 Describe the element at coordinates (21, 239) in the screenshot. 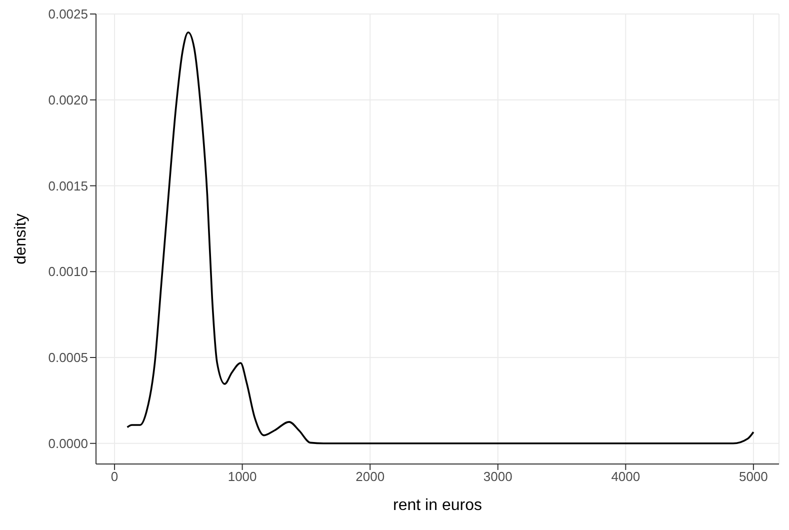

I see `y-axis-title: density` at that location.